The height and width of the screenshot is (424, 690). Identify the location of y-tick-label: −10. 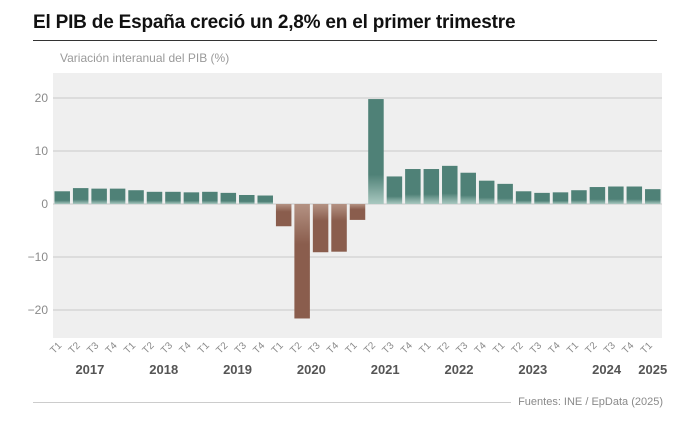
(38, 257).